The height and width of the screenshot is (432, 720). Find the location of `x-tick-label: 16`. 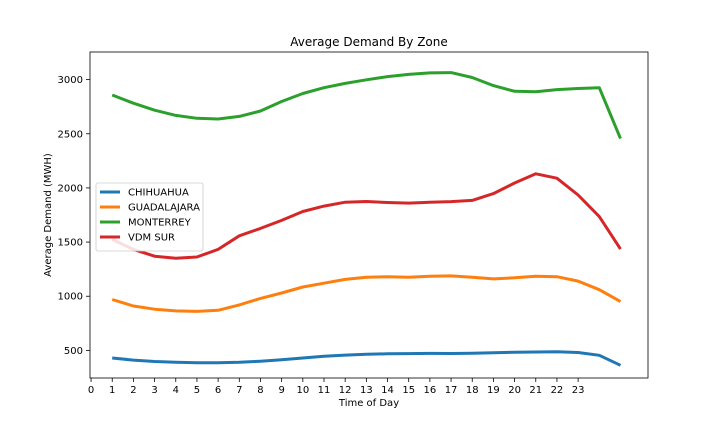

x-tick-label: 16 is located at coordinates (430, 390).